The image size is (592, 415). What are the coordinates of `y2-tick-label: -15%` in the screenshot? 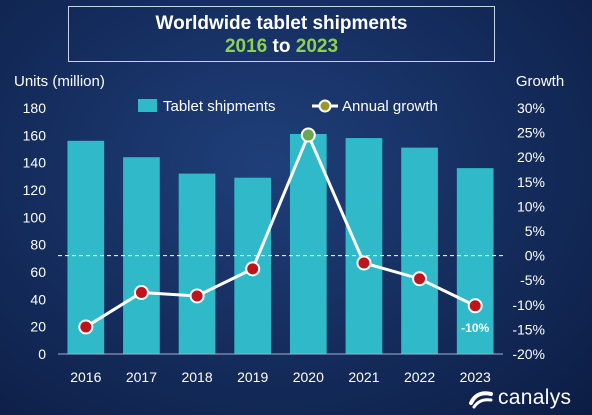 It's located at (528, 329).